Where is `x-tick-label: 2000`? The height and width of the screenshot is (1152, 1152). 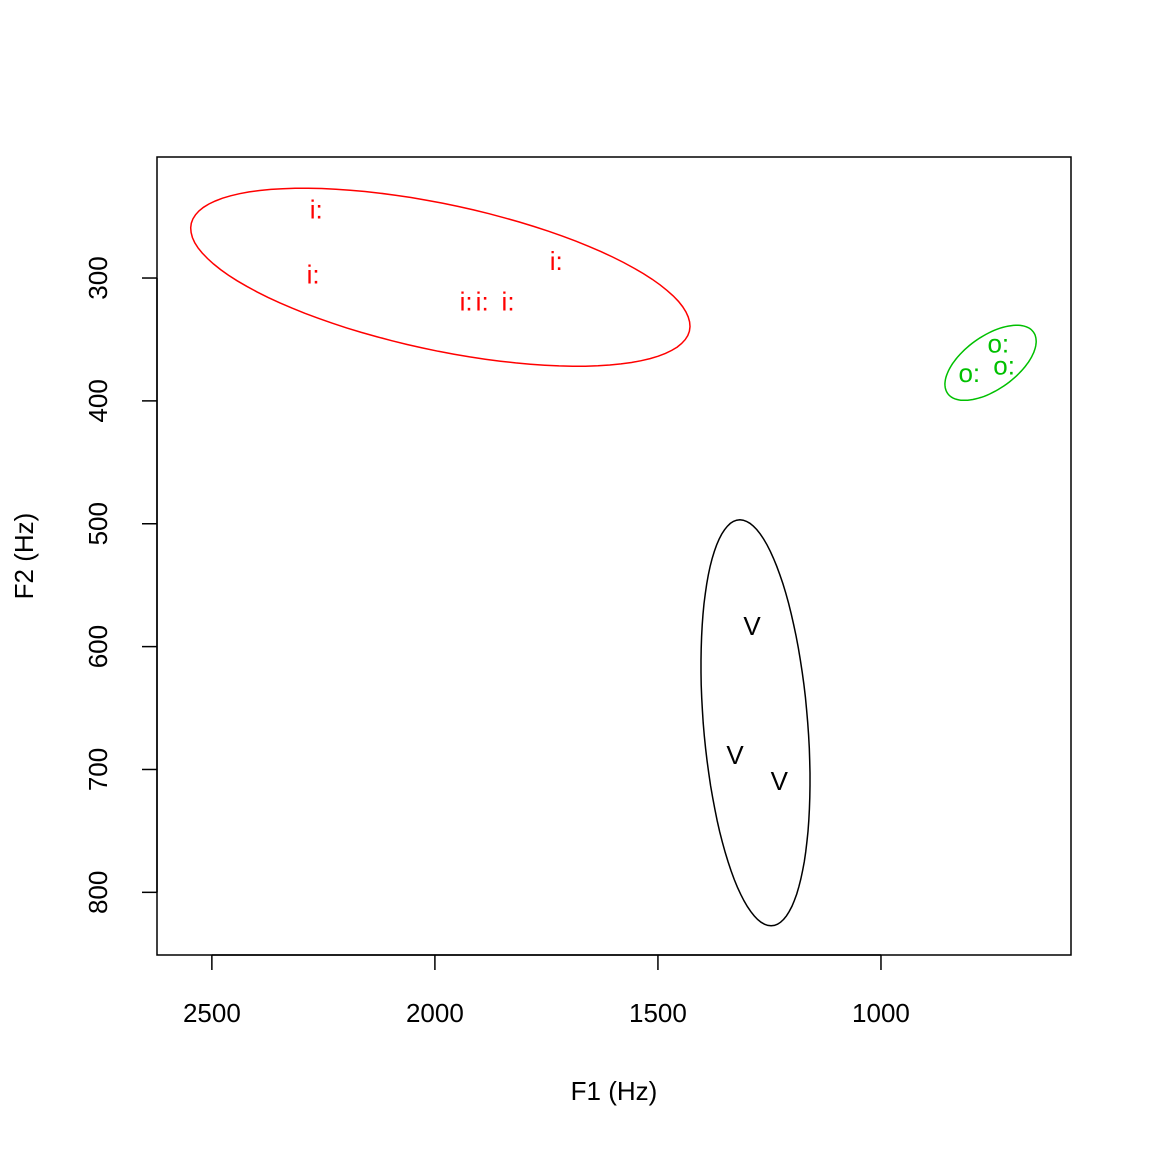
x-tick-label: 2000 is located at coordinates (435, 1013).